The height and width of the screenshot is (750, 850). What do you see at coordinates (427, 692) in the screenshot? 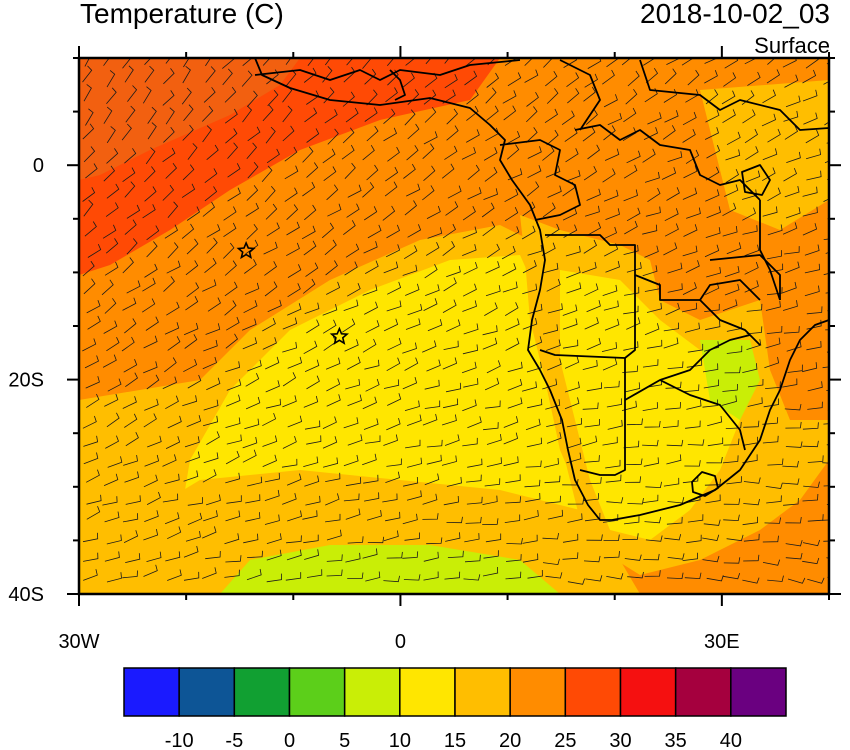
I see `colorbar-swatch` at bounding box center [427, 692].